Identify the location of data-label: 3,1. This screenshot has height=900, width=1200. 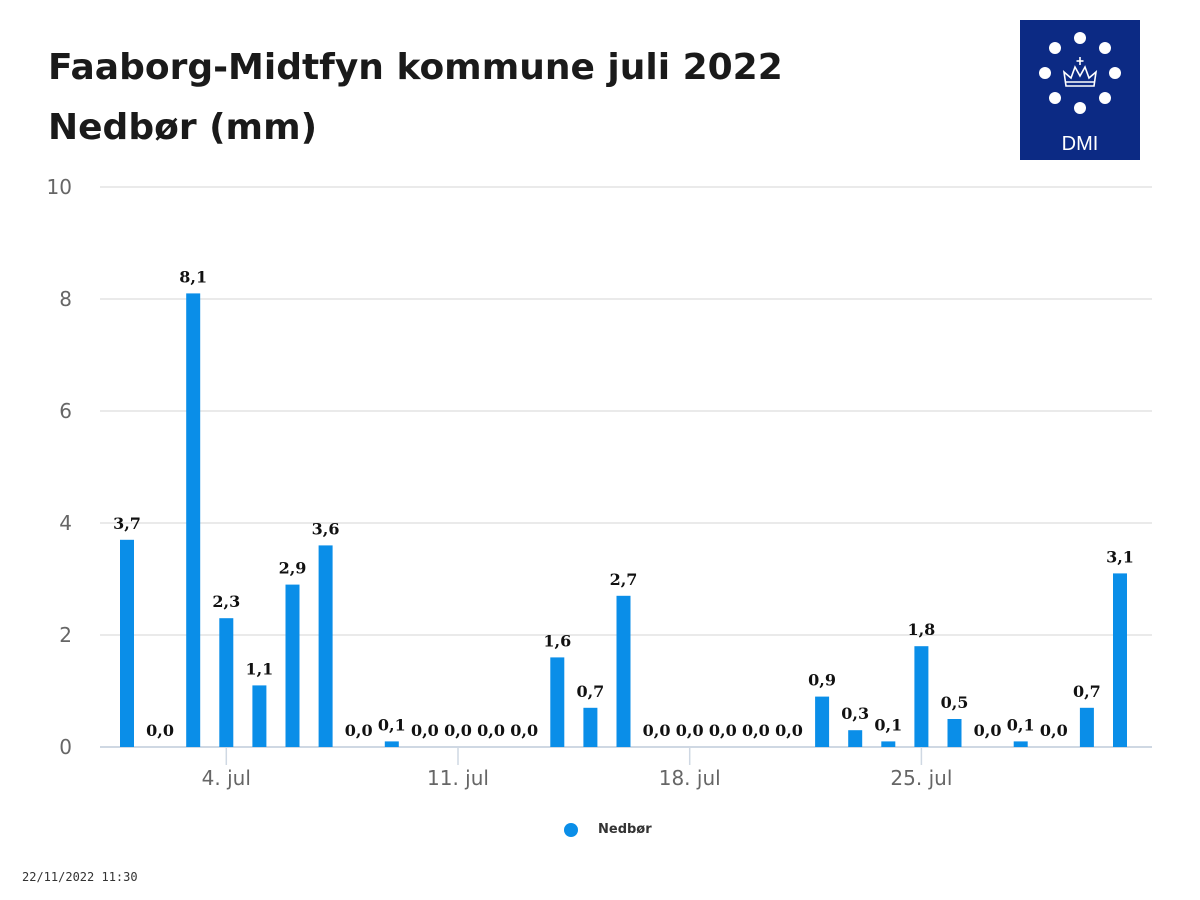
(1120, 556).